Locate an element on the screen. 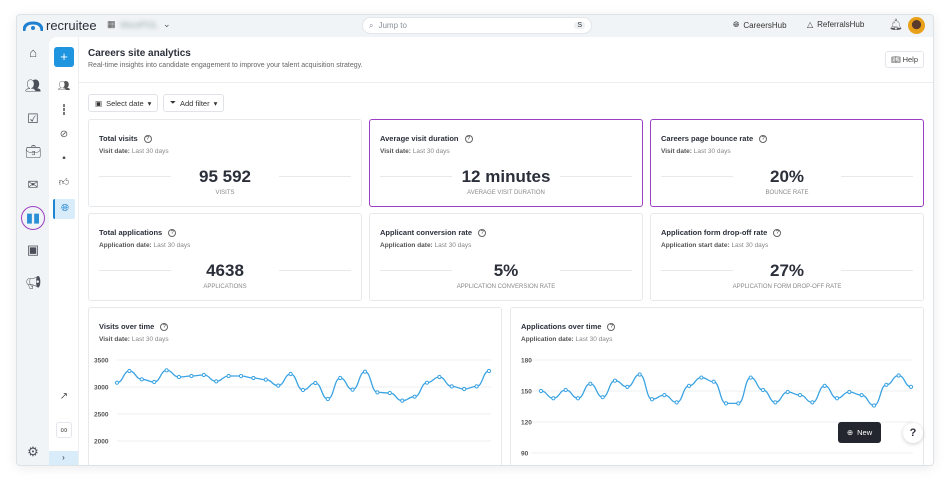 The height and width of the screenshot is (483, 950). mail-icon: ✉ is located at coordinates (33, 184).